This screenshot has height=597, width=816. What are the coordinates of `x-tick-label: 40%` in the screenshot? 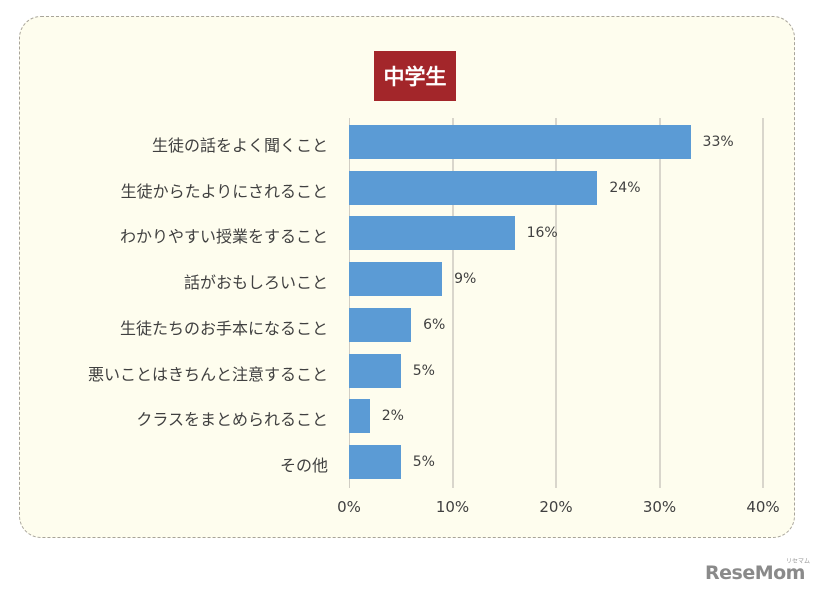 It's located at (763, 507).